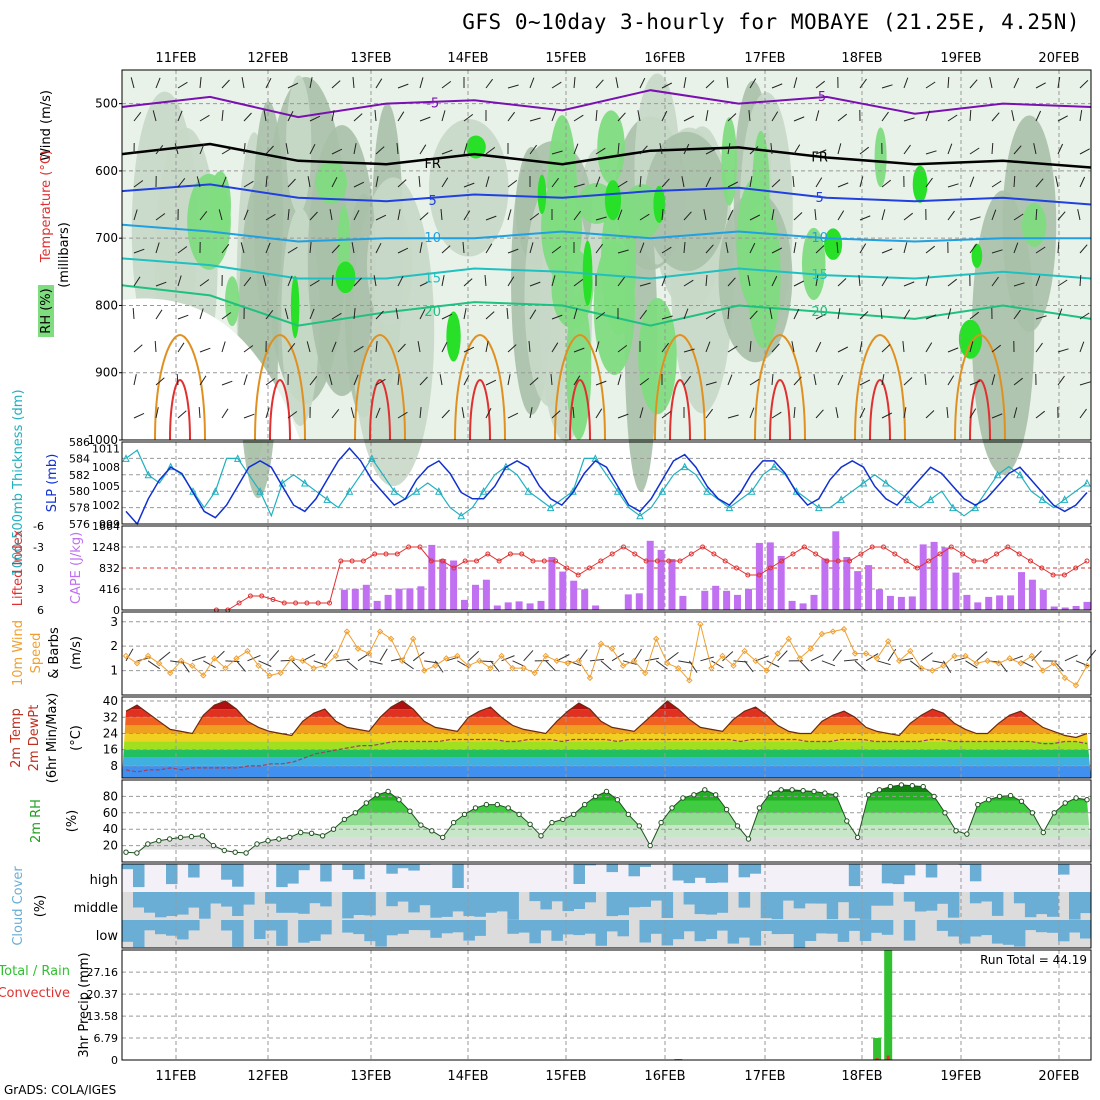 The height and width of the screenshot is (1100, 1100). I want to click on temperature-panel, so click(606, 737).